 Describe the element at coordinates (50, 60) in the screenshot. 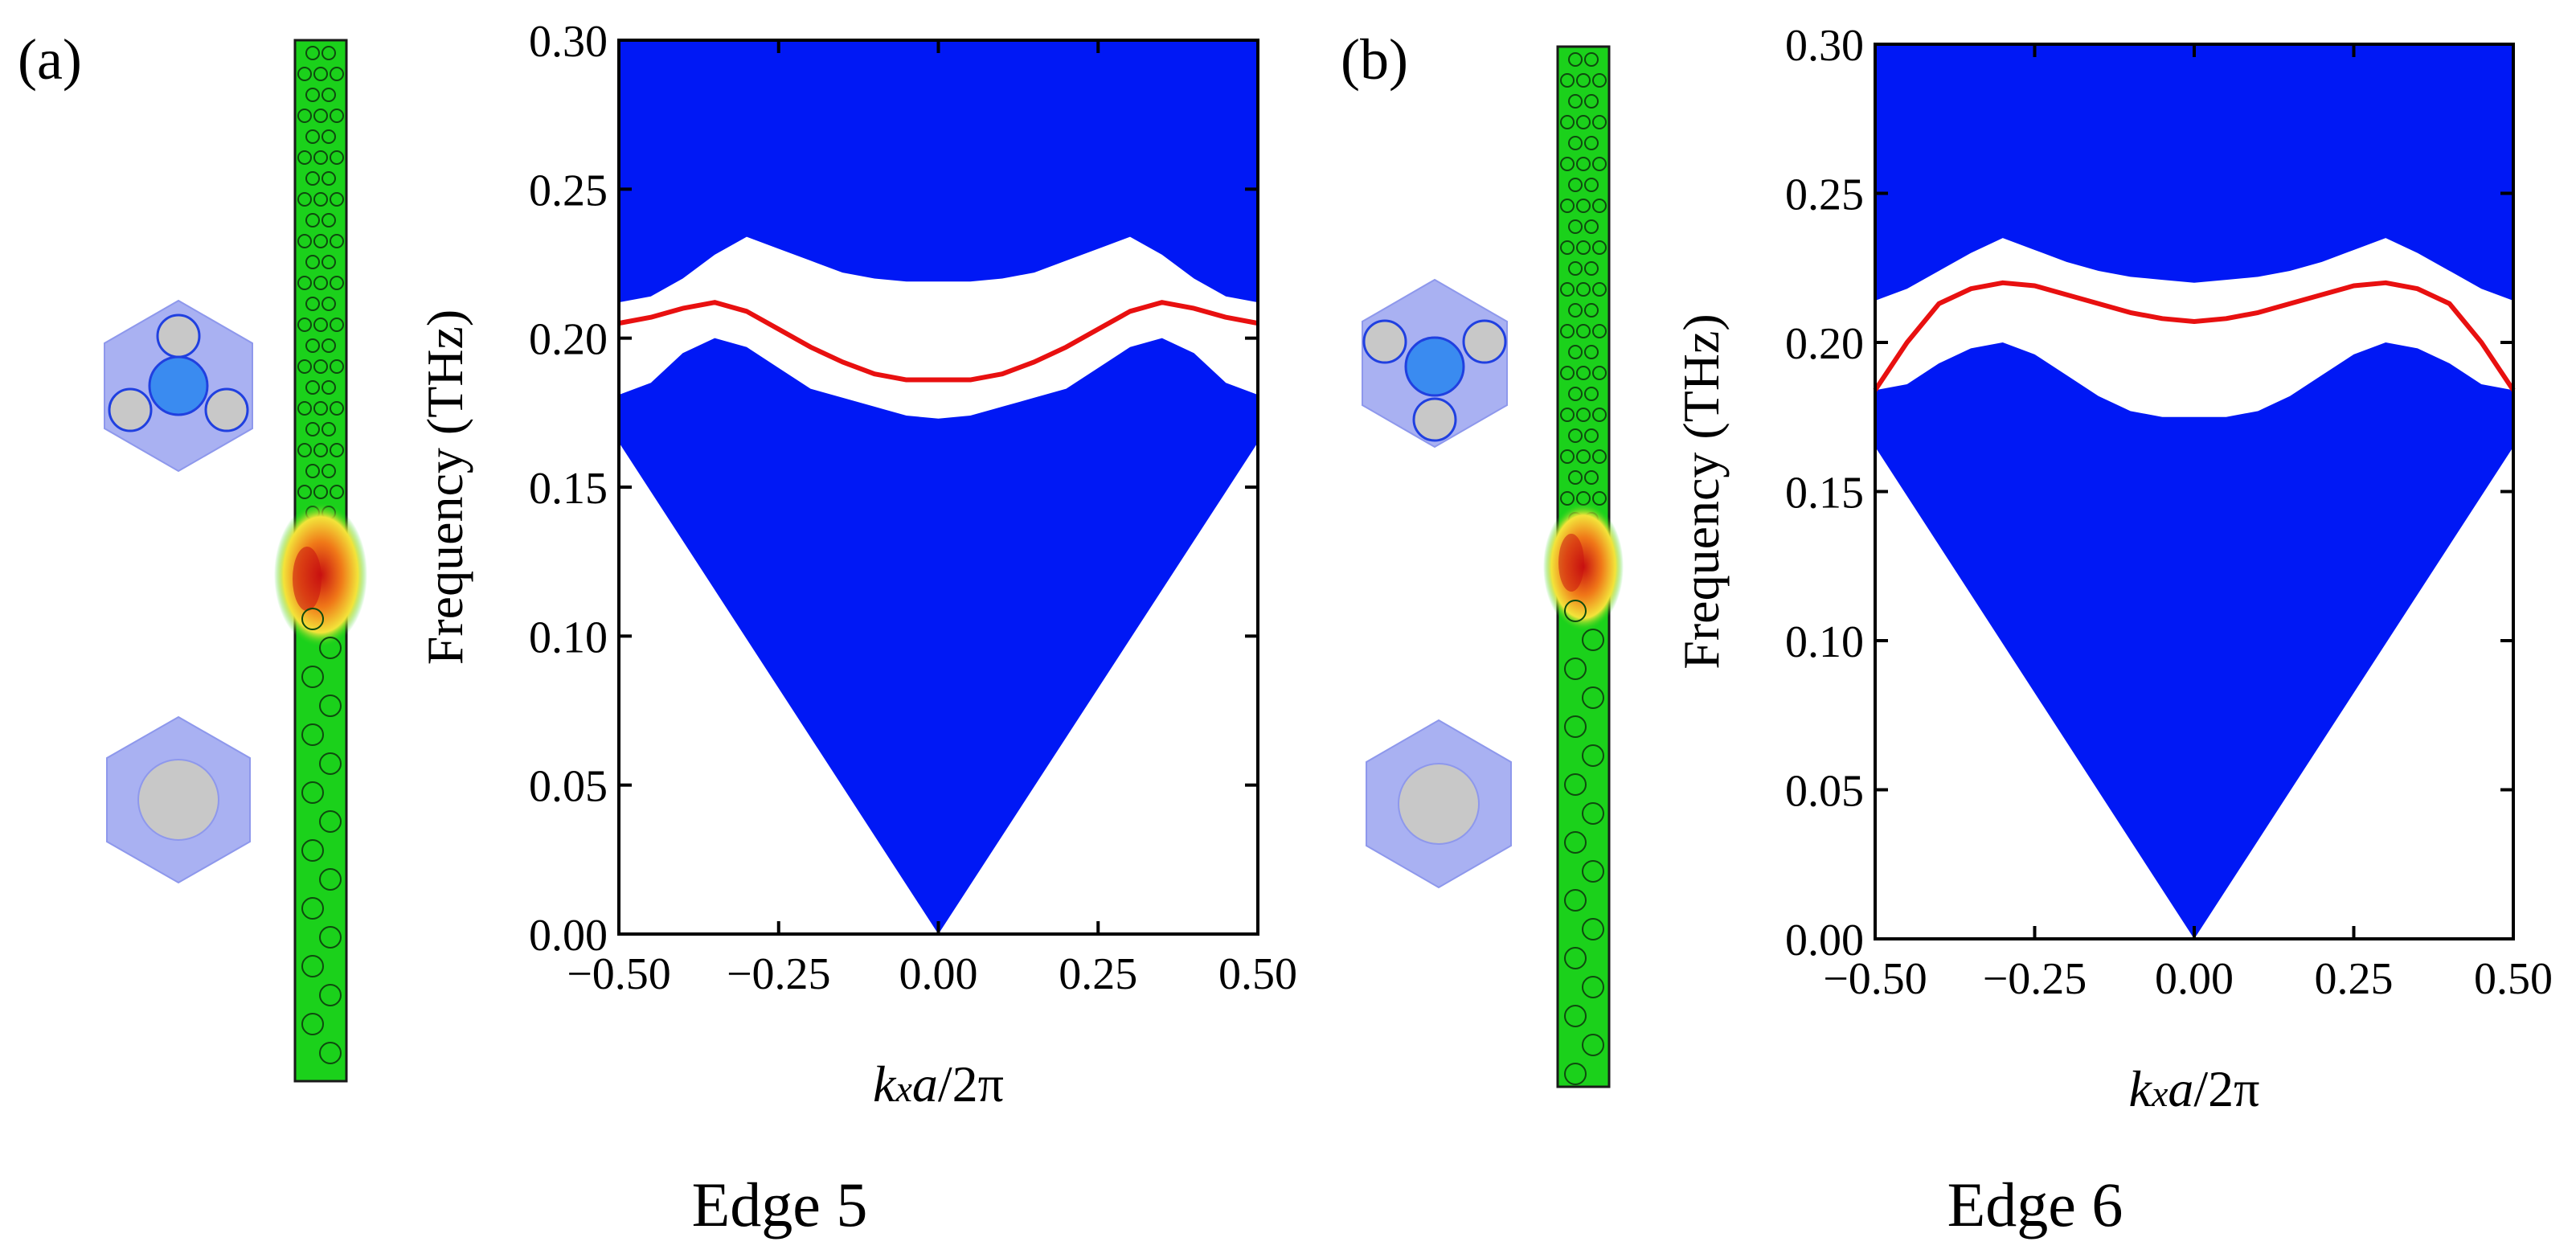

I see `panel-label-a: (a)` at that location.